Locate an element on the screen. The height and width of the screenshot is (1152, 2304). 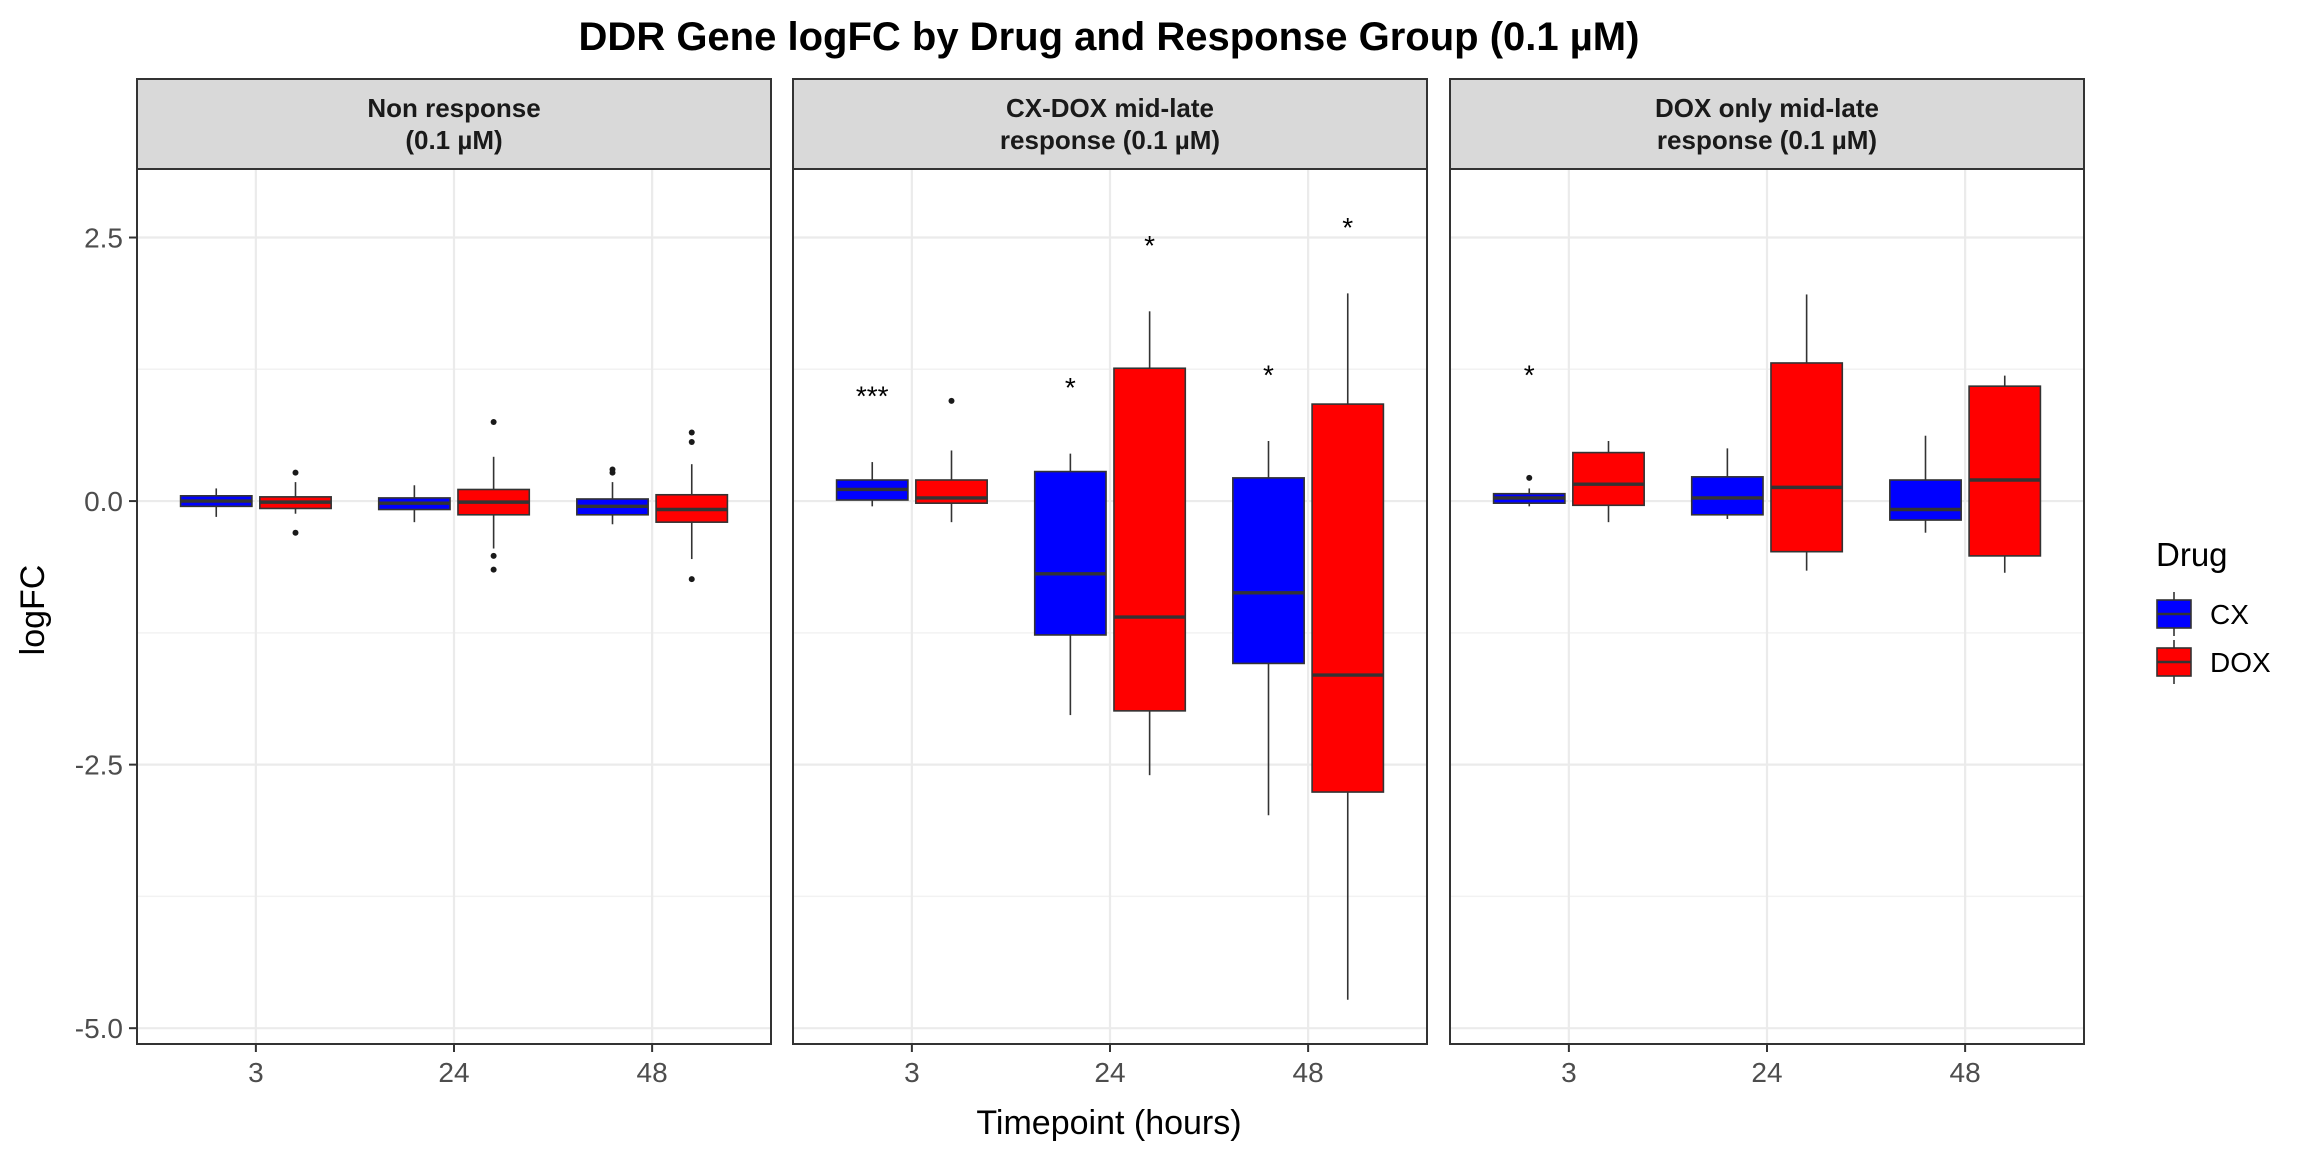
y-tick-label: 0.0 is located at coordinates (103, 501).